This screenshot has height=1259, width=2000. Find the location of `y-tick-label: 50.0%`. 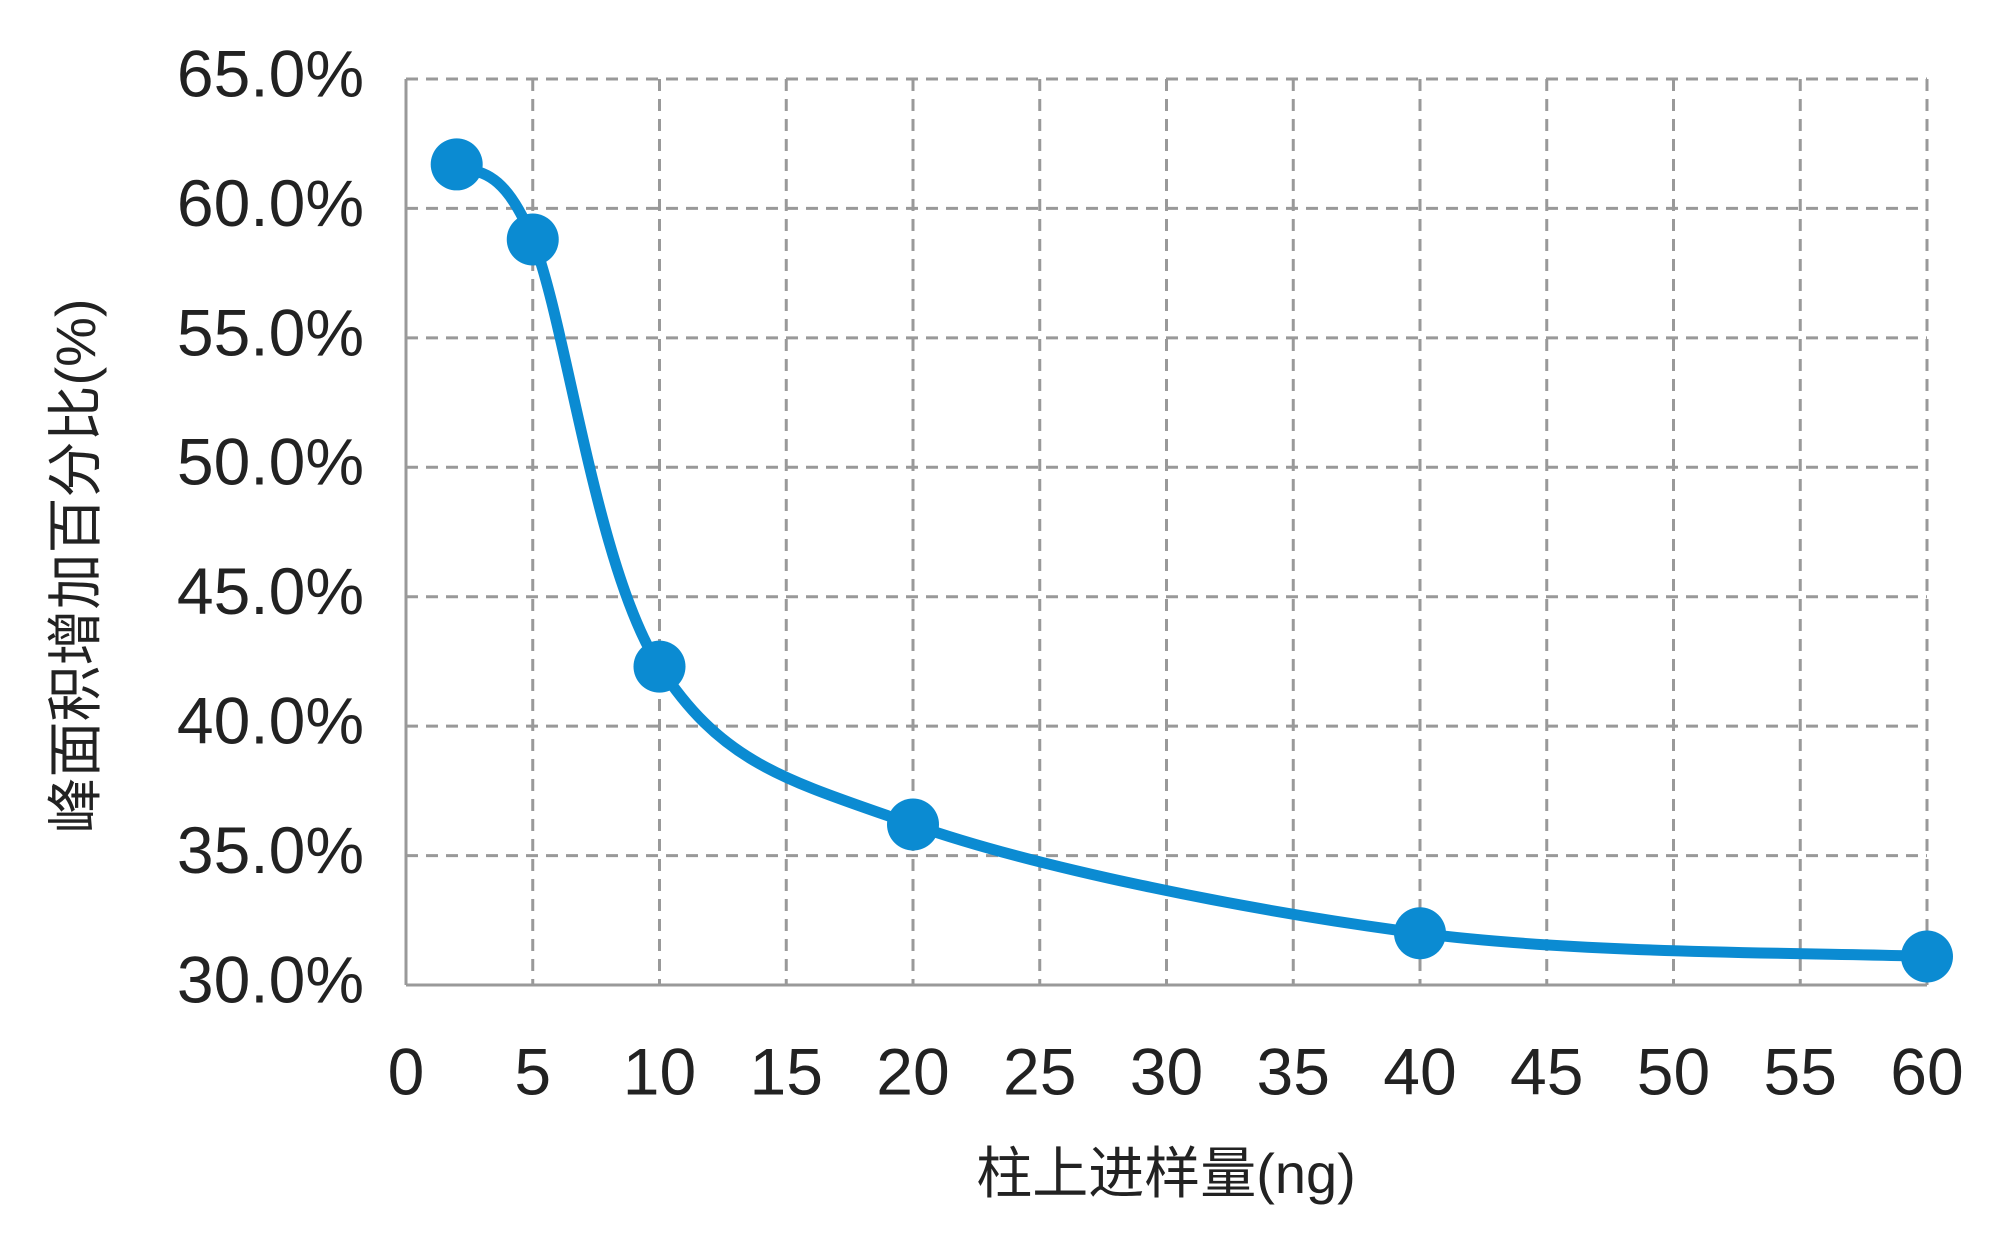

y-tick-label: 50.0% is located at coordinates (270, 462).